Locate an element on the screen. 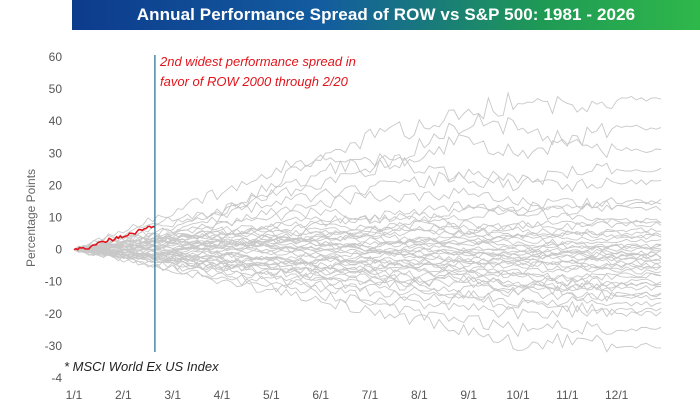  y-tick-label: 60 is located at coordinates (56, 57).